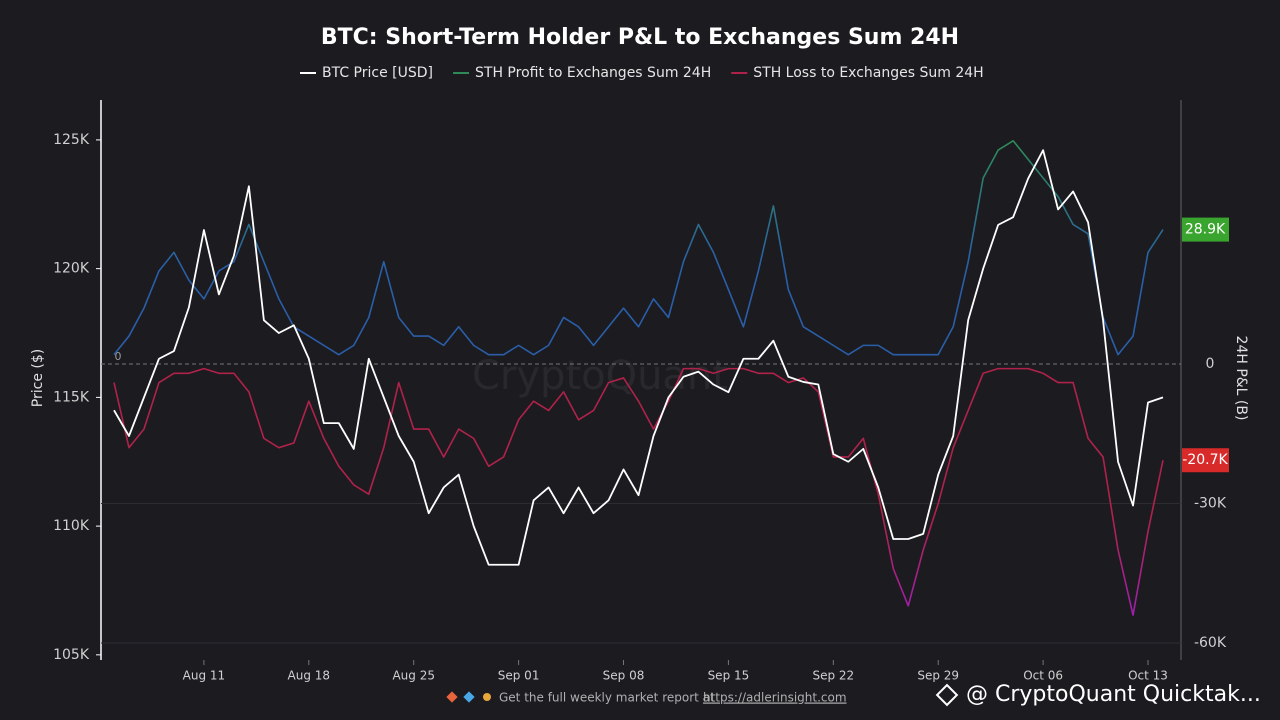 The image size is (1280, 720). What do you see at coordinates (600, 376) in the screenshot?
I see `watermark: CryptoQuant` at bounding box center [600, 376].